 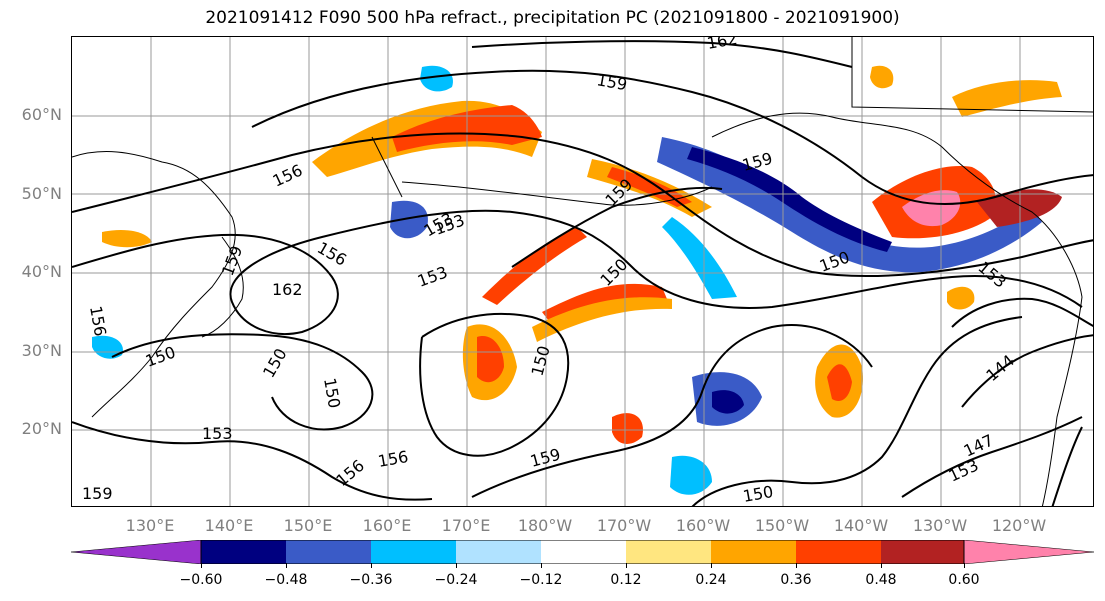 I want to click on contour-150-central, so click(x=494, y=384).